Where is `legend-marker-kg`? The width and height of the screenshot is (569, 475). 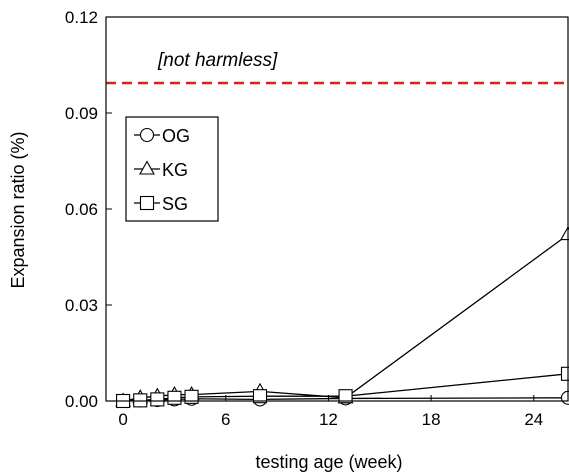
legend-marker-kg is located at coordinates (147, 167).